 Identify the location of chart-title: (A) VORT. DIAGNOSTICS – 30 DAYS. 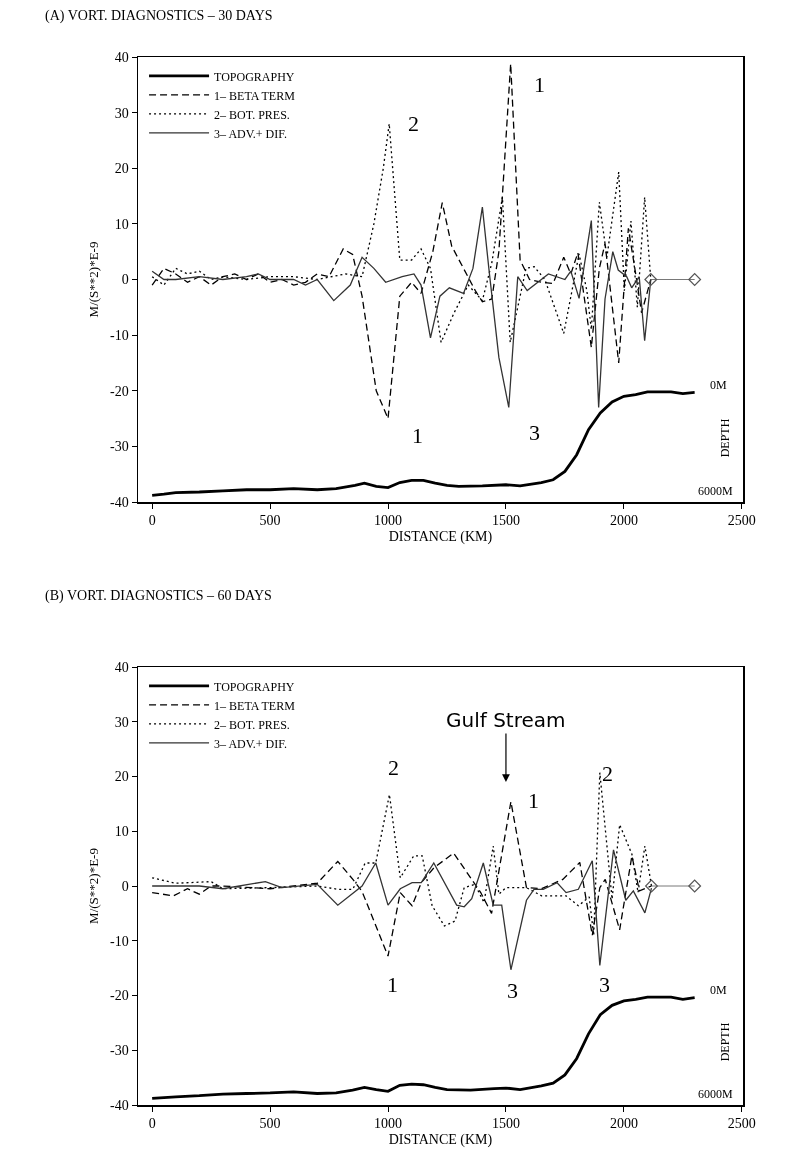
(159, 15).